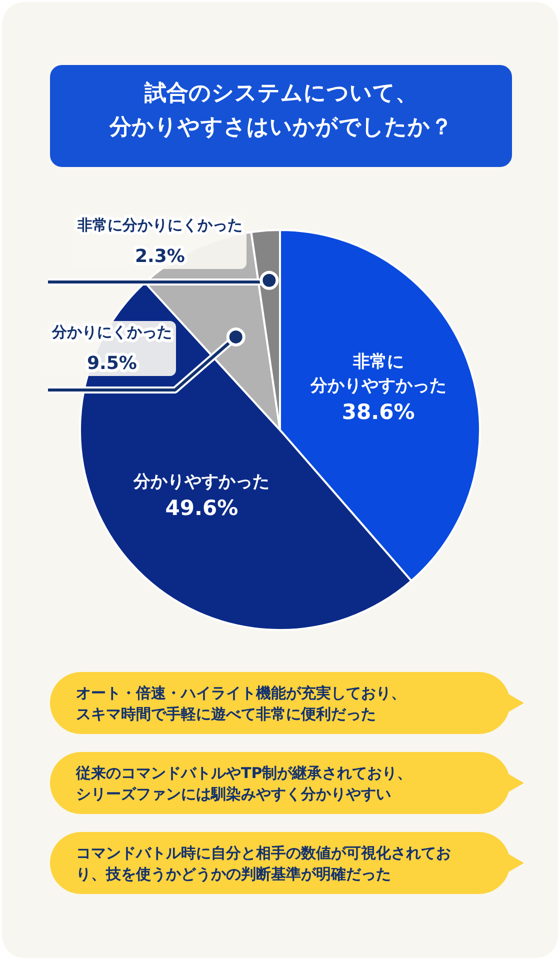  I want to click on data-label: 9.5%, so click(112, 363).